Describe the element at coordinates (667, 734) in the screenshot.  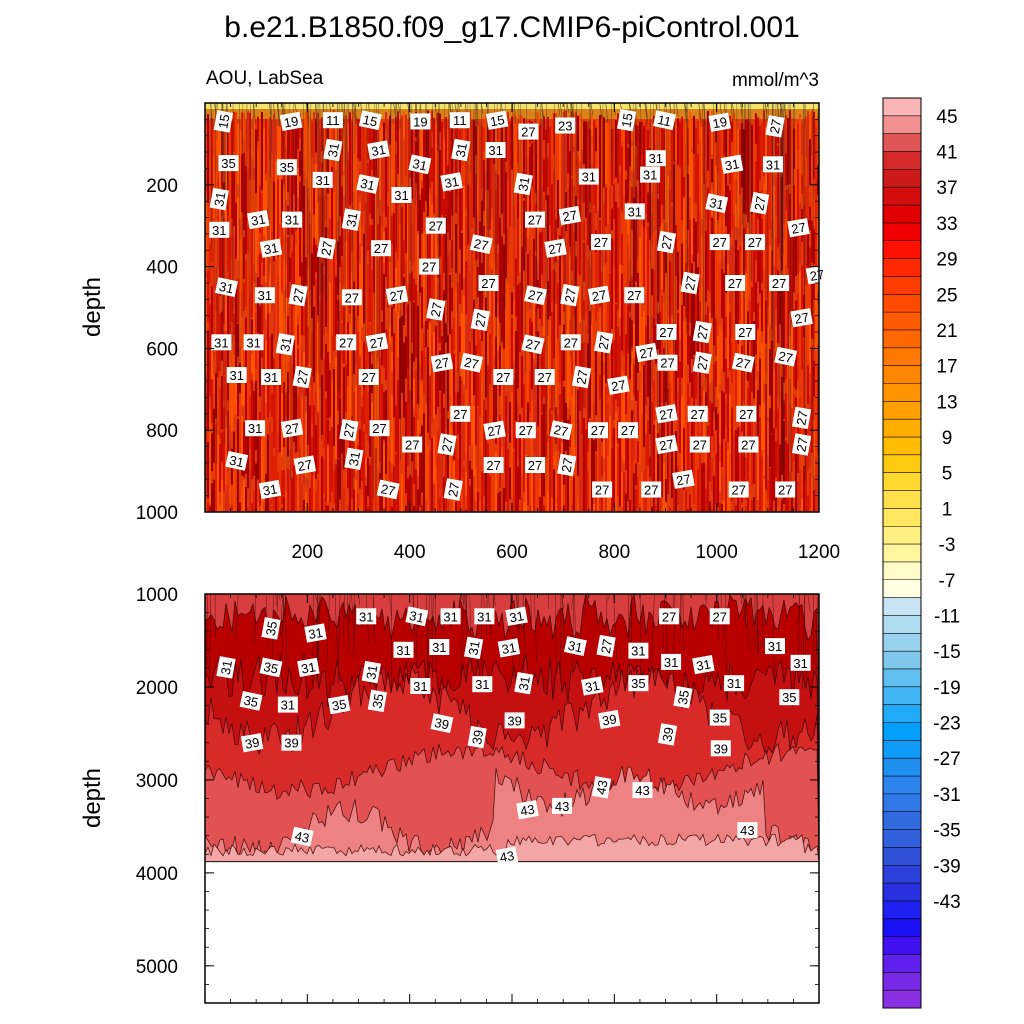
I see `contour-label-text: 39` at that location.